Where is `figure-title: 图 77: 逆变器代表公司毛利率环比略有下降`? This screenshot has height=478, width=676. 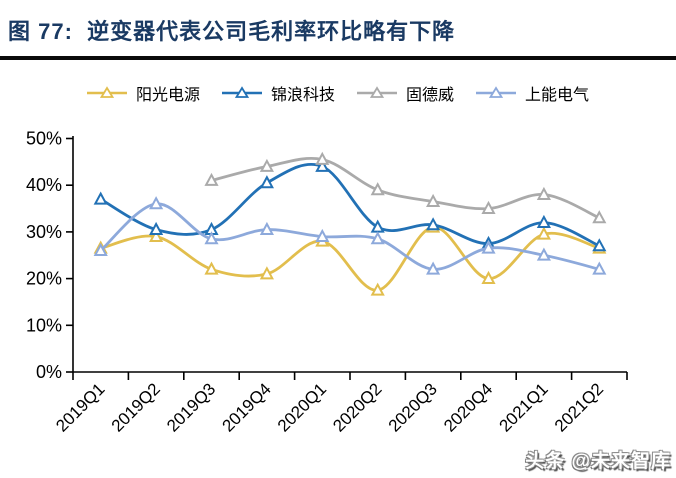
figure-title: 图 77: 逆变器代表公司毛利率环比略有下降 is located at coordinates (232, 31).